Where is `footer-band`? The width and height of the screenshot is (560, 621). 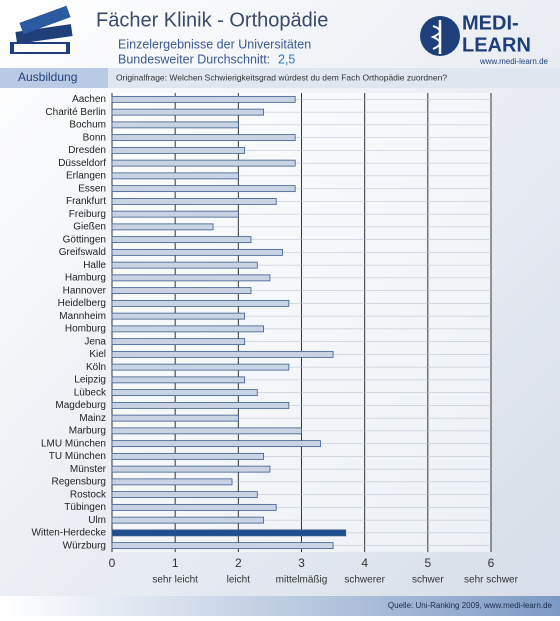
footer-band is located at coordinates (280, 606).